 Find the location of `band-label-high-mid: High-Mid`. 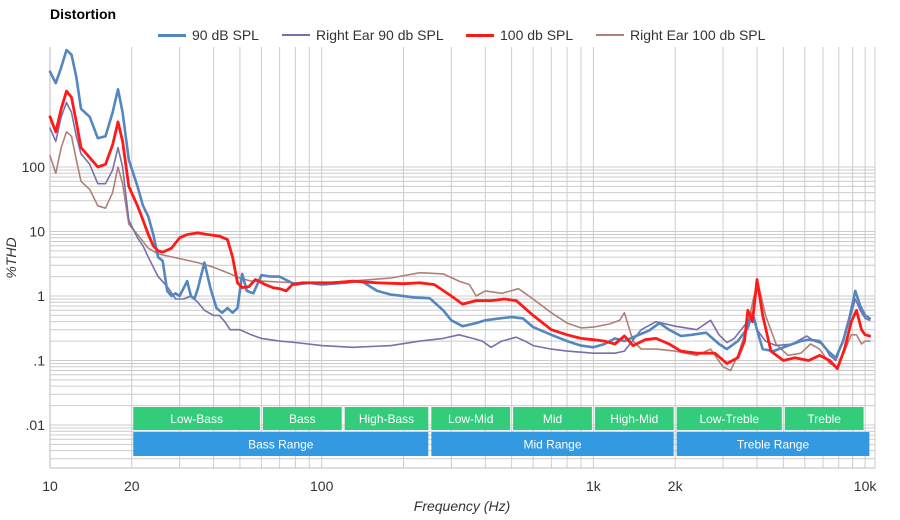

band-label-high-mid: High-Mid is located at coordinates (634, 419).